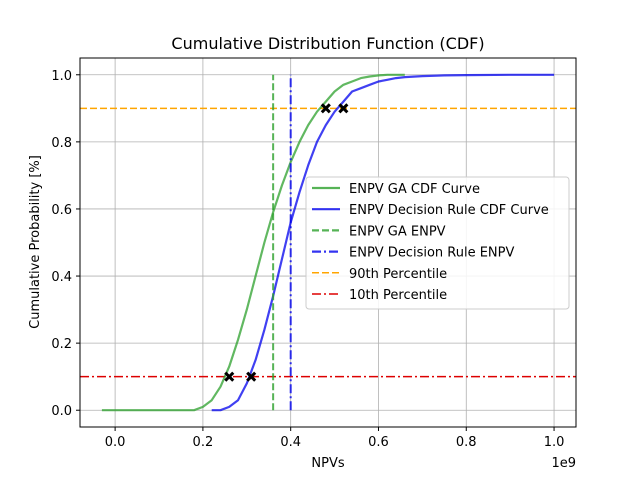 Image resolution: width=640 pixels, height=480 pixels. Describe the element at coordinates (61, 76) in the screenshot. I see `y-tick-label: 1.0` at that location.